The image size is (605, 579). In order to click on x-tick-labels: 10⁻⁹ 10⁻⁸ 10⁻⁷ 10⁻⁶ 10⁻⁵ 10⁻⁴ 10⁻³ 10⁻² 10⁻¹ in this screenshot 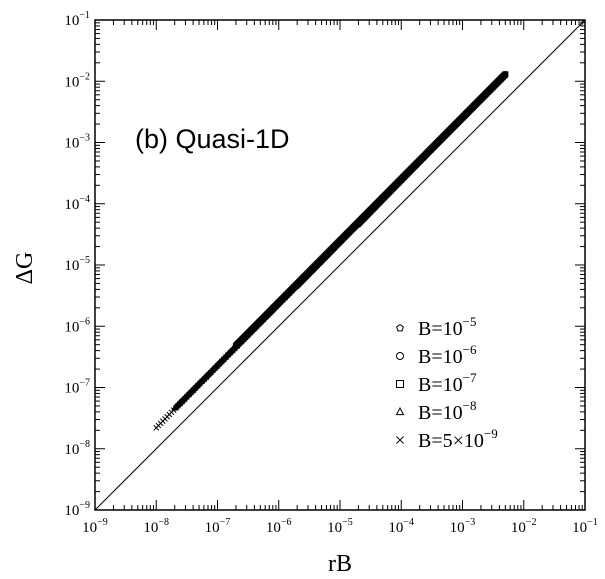, I will do `click(340, 526)`.